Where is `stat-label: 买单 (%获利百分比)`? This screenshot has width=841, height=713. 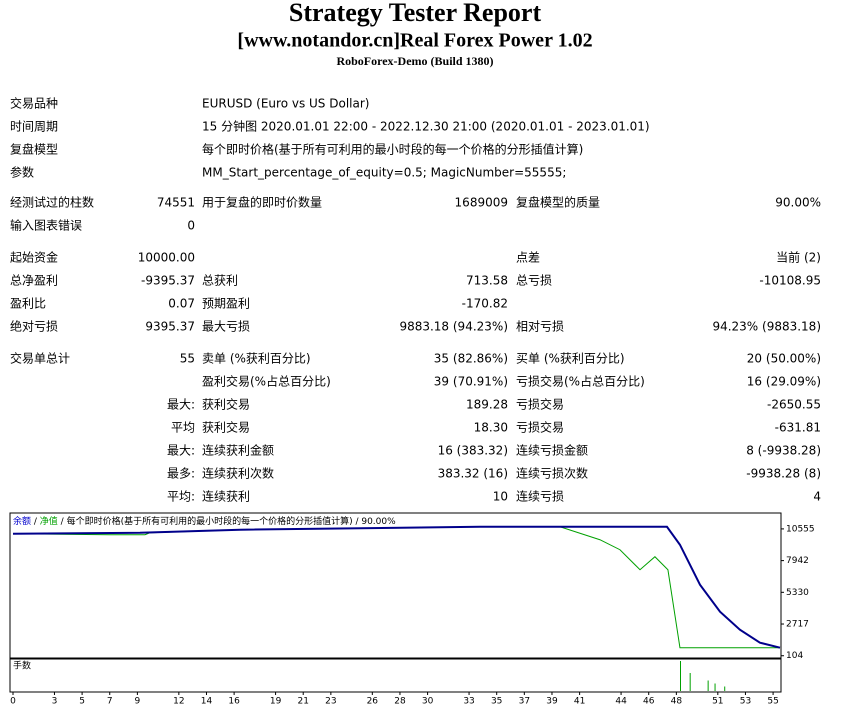
stat-label: 买单 (%获利百分比) is located at coordinates (570, 359).